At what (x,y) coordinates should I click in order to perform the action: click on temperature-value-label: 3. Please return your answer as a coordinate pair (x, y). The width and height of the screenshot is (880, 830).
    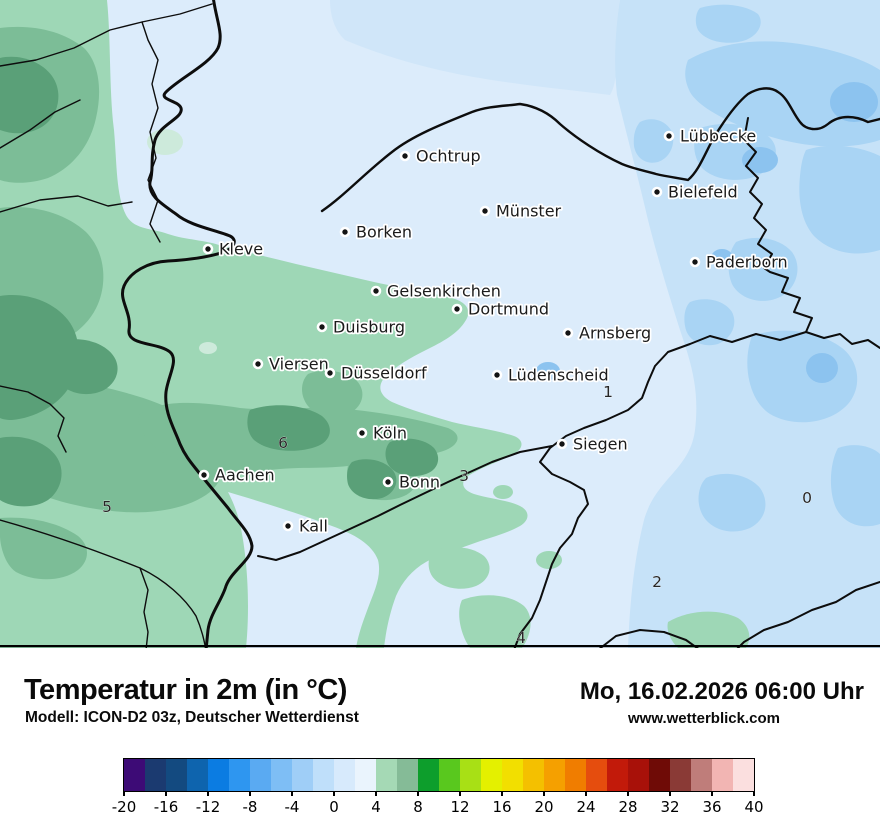
    Looking at the image, I should click on (464, 476).